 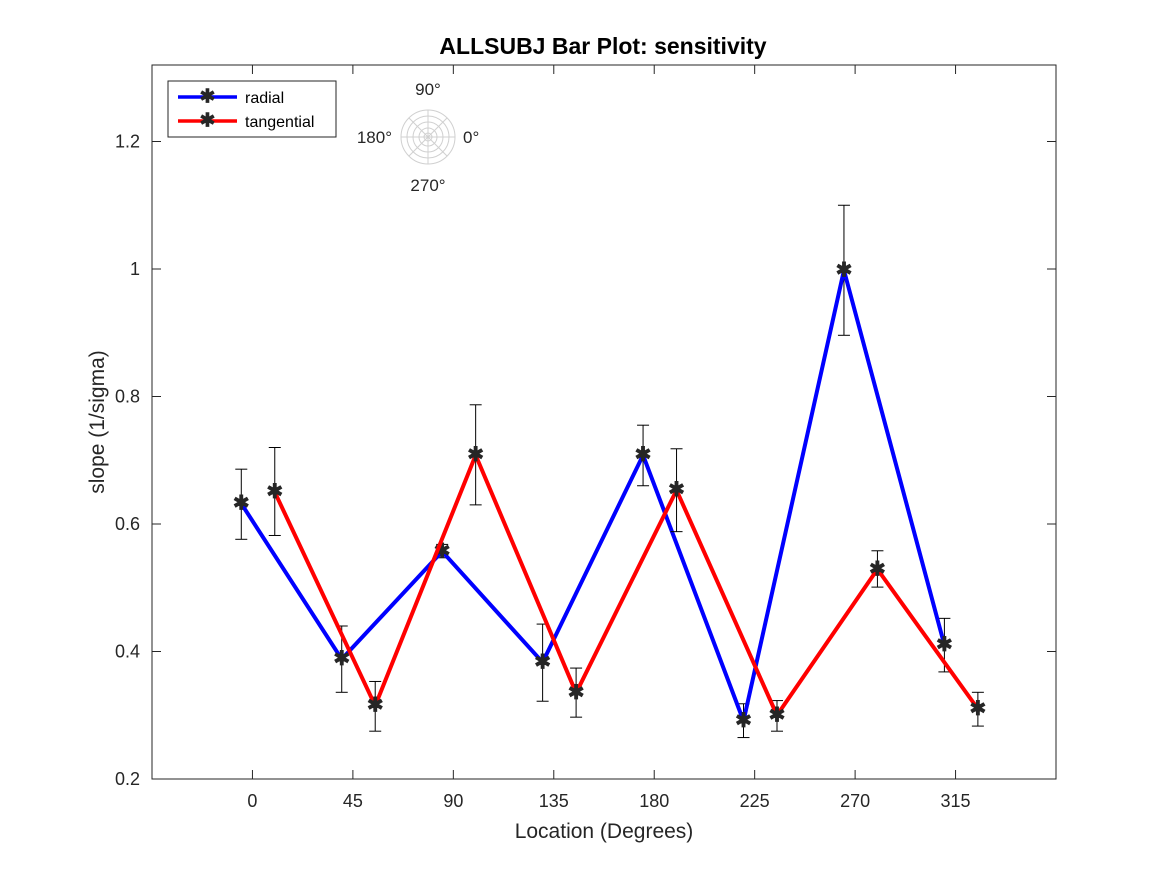 What do you see at coordinates (427, 185) in the screenshot?
I see `polar-label-bottom: 270°` at bounding box center [427, 185].